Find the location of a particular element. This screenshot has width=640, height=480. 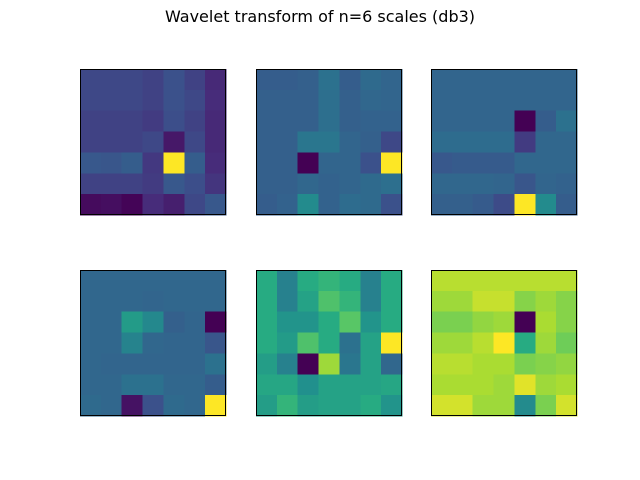

figure-title: Wavelet transform of n=6 scales (db3) is located at coordinates (320, 16).